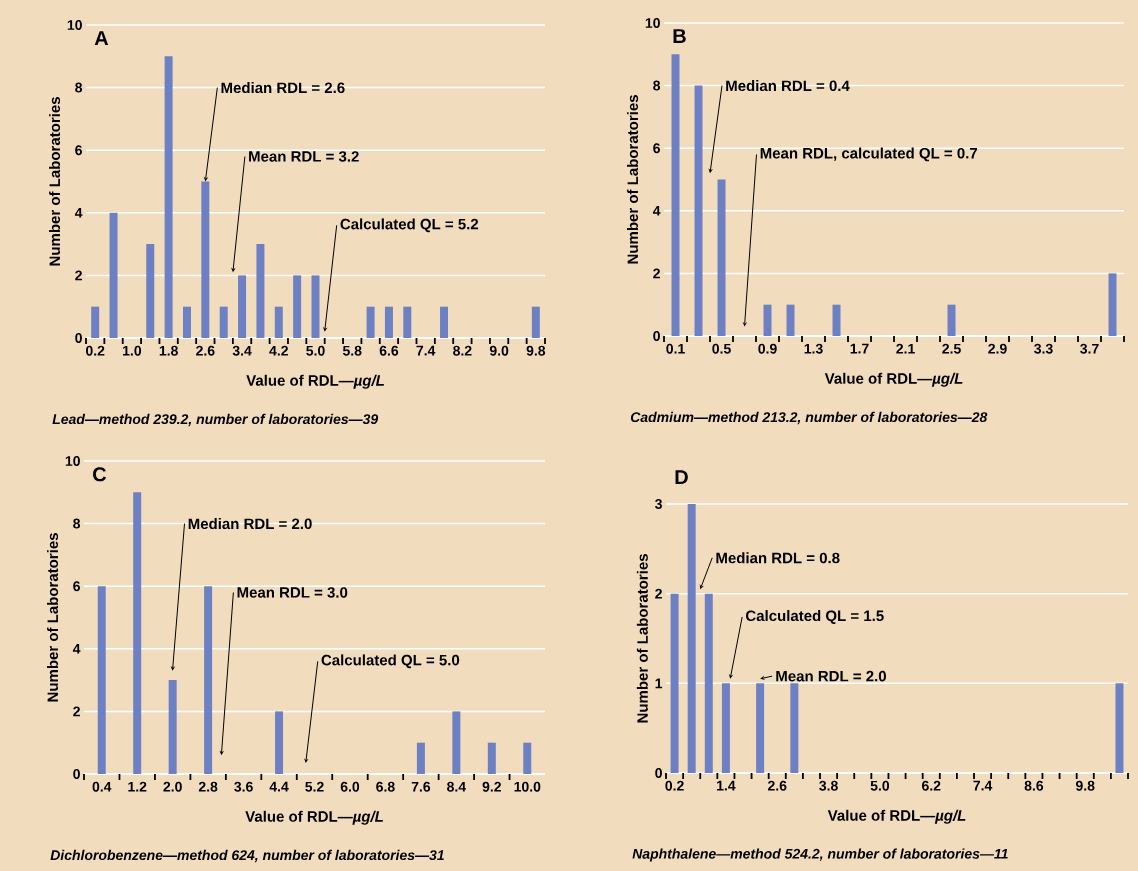 The height and width of the screenshot is (871, 1138). Describe the element at coordinates (409, 225) in the screenshot. I see `annotation: Calculated QL = 5.2` at that location.